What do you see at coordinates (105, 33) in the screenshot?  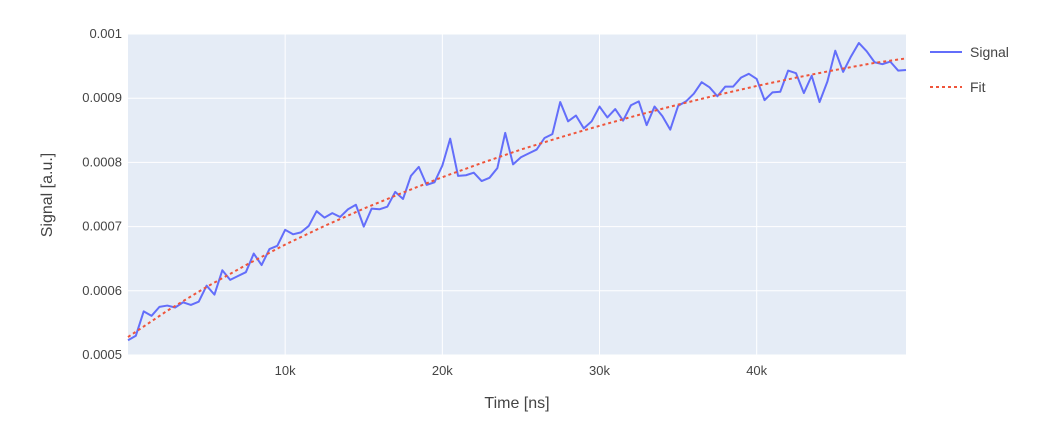 I see `y-tick-label: 0.001` at bounding box center [105, 33].